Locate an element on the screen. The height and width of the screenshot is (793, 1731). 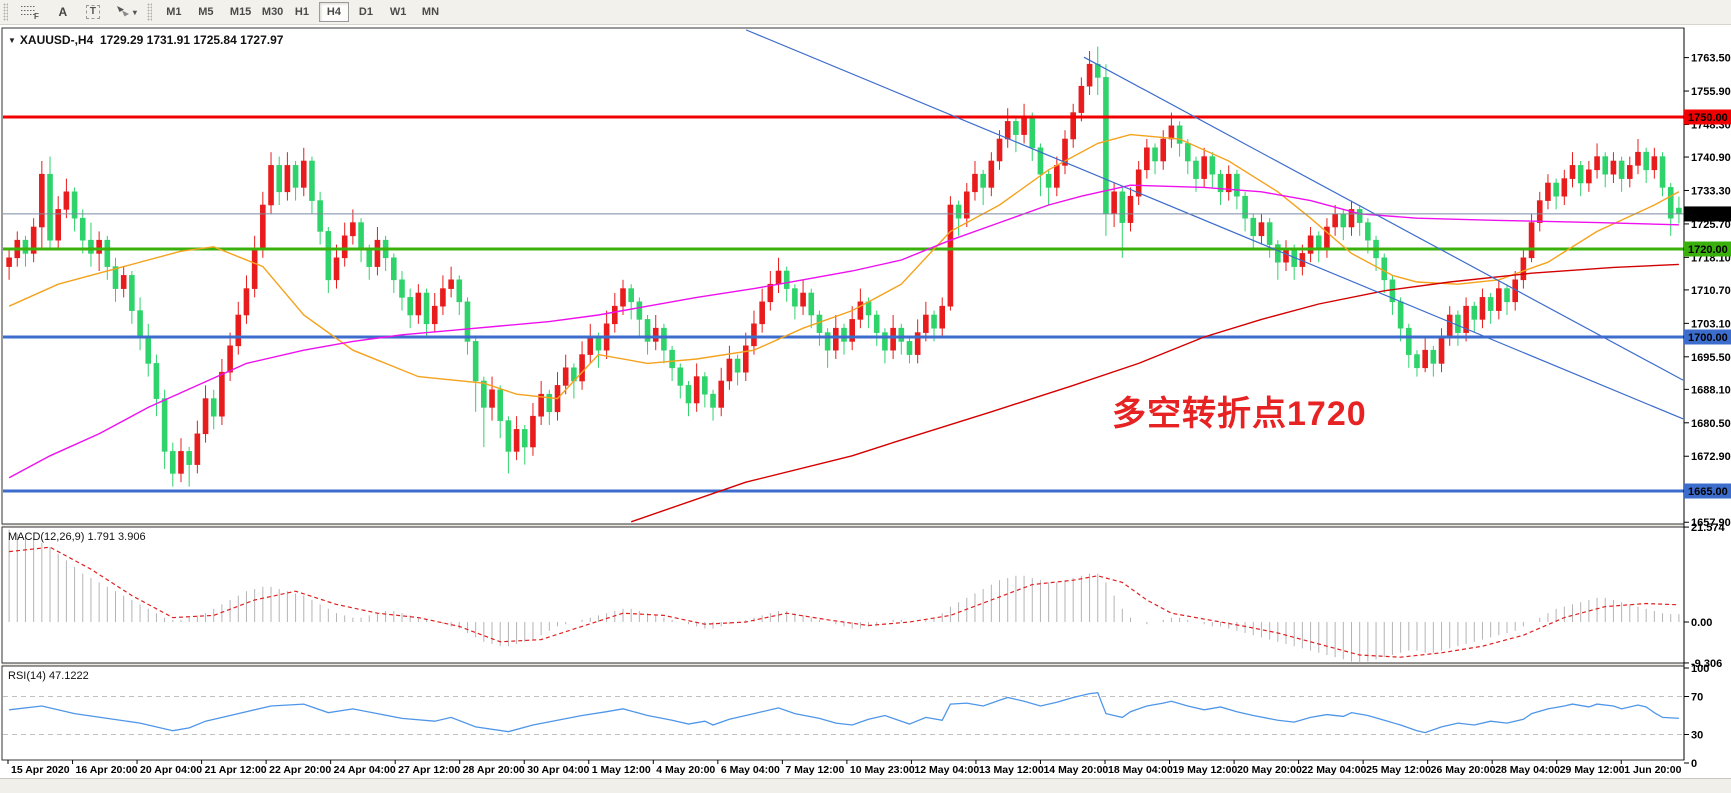
text-tool-icon: T is located at coordinates (92, 12).